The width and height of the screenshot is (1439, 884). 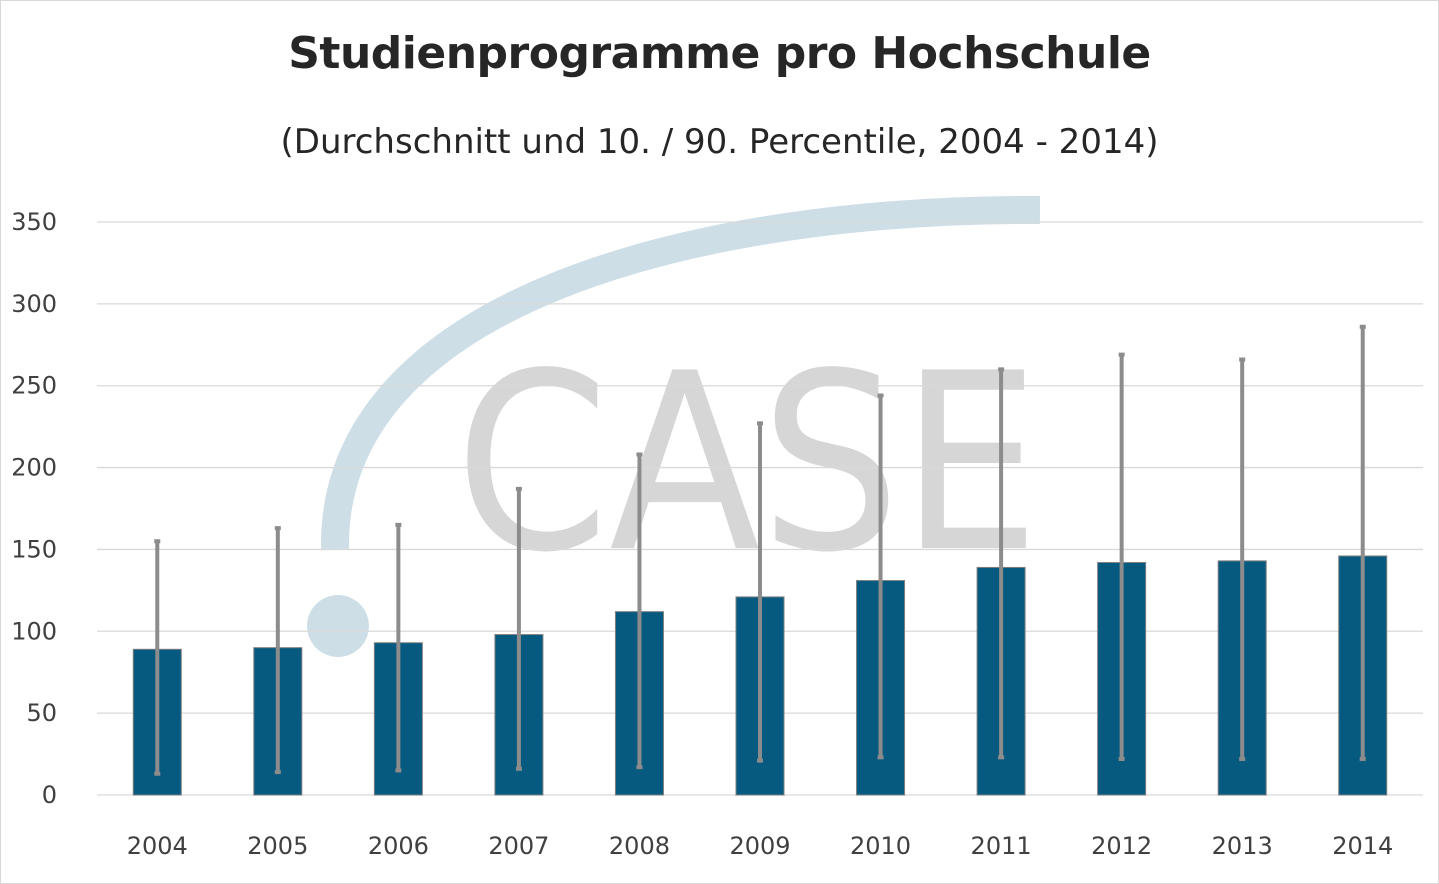 What do you see at coordinates (1121, 846) in the screenshot?
I see `x-tick-label: 2012` at bounding box center [1121, 846].